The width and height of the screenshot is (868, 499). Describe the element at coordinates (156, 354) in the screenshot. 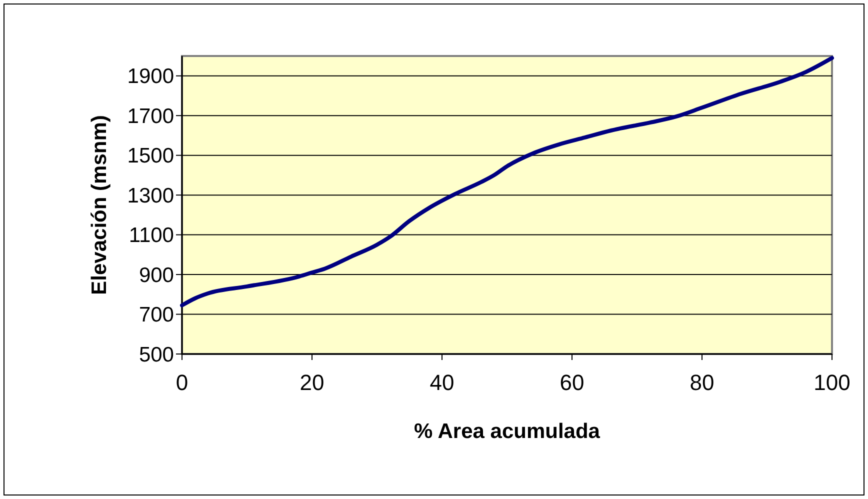

I see `y-tick-label: 500` at that location.